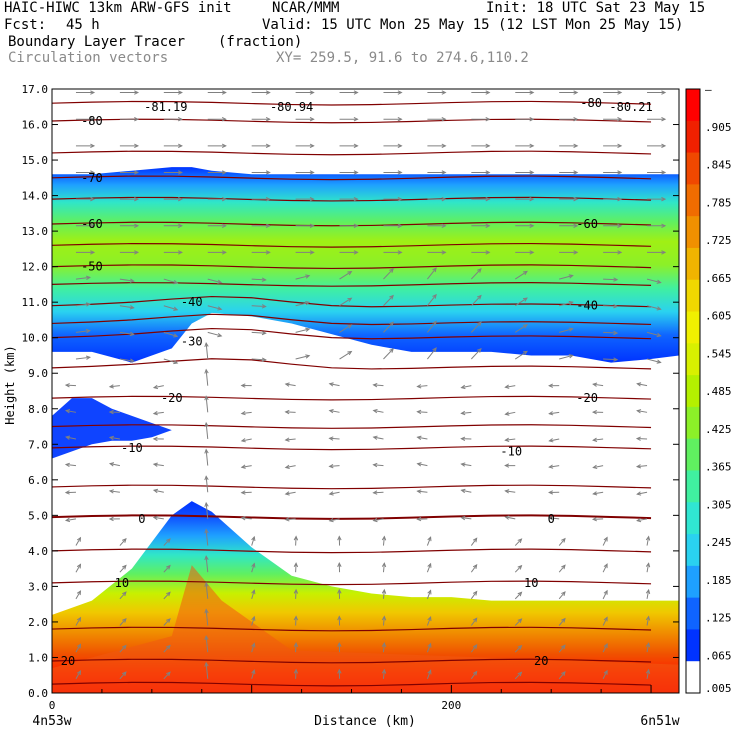 The height and width of the screenshot is (740, 740). Describe the element at coordinates (291, 107) in the screenshot. I see `contour-label: -80.94` at that location.